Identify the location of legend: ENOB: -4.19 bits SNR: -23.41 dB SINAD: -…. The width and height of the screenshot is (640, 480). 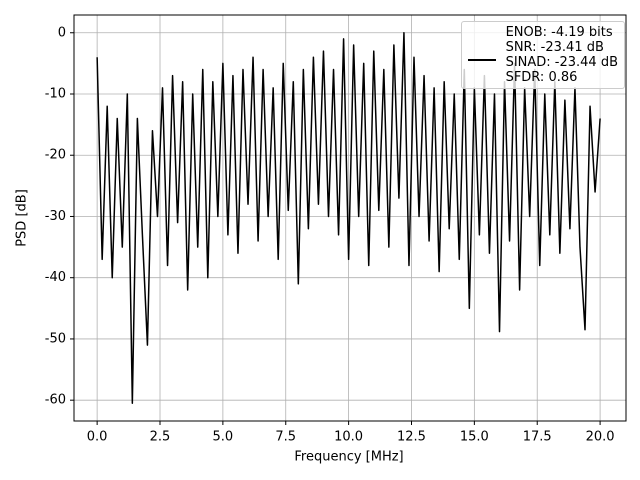
(542, 55).